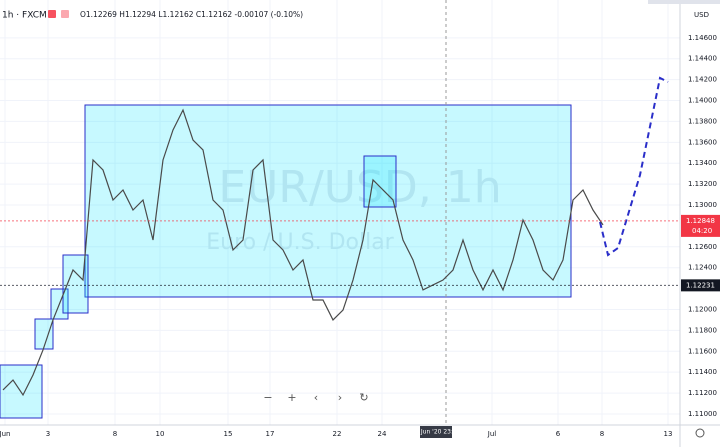 The image size is (720, 447). What do you see at coordinates (702, 268) in the screenshot?
I see `y-tick-label: 1.12400` at bounding box center [702, 268].